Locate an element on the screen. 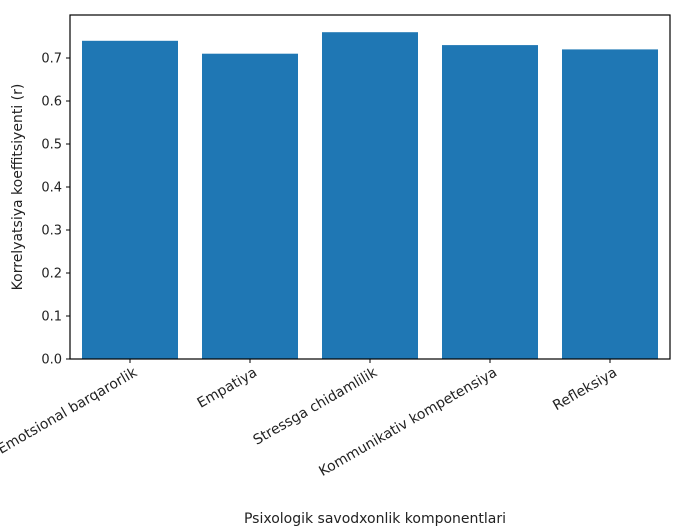 This screenshot has width=680, height=529. x-tick-label: Empatiya is located at coordinates (227, 388).